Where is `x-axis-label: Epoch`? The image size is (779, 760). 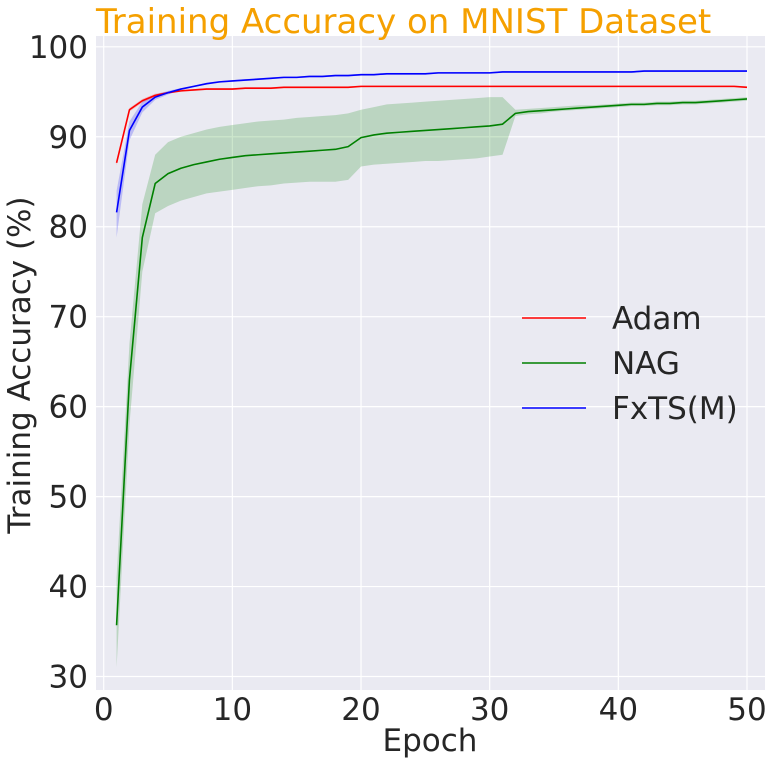 x-axis-label: Epoch is located at coordinates (430, 741).